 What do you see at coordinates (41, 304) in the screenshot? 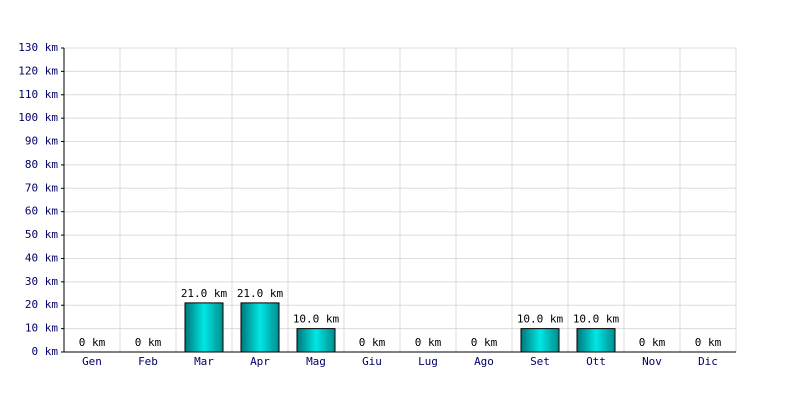
I see `y-tick-label: 20 km` at bounding box center [41, 304].